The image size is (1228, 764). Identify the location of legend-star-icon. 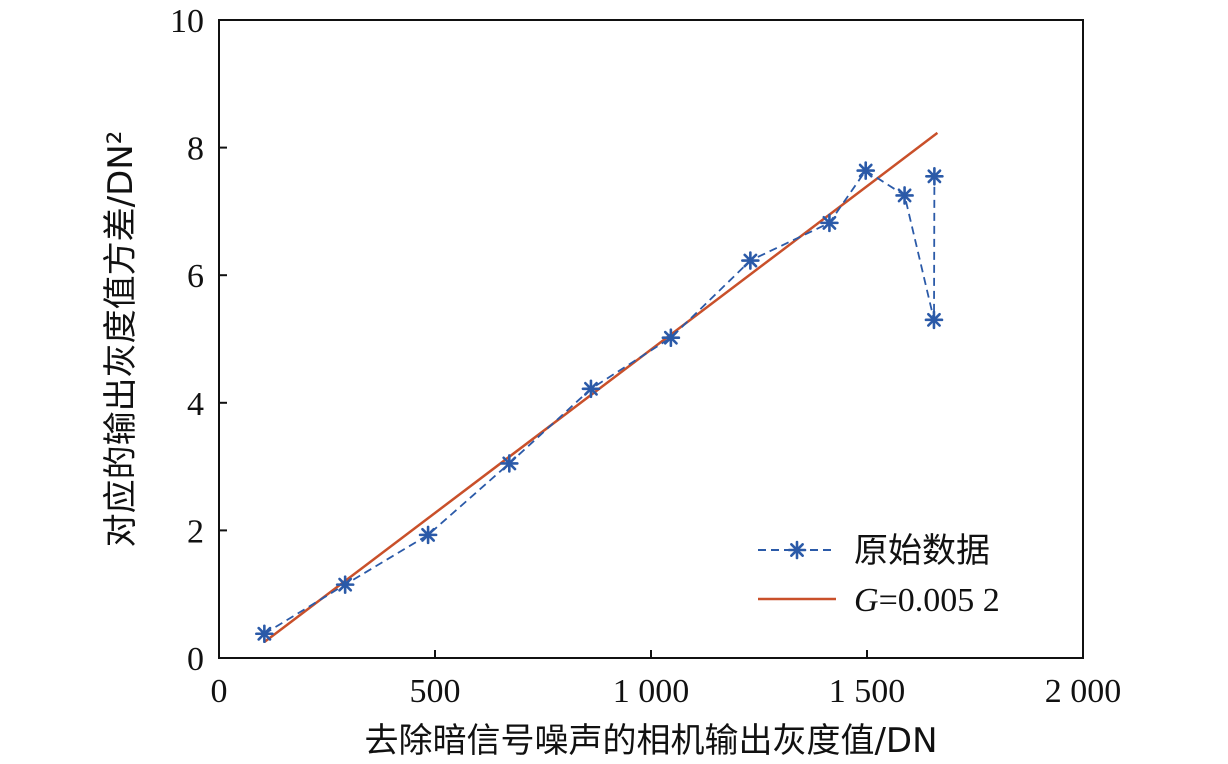
(797, 550).